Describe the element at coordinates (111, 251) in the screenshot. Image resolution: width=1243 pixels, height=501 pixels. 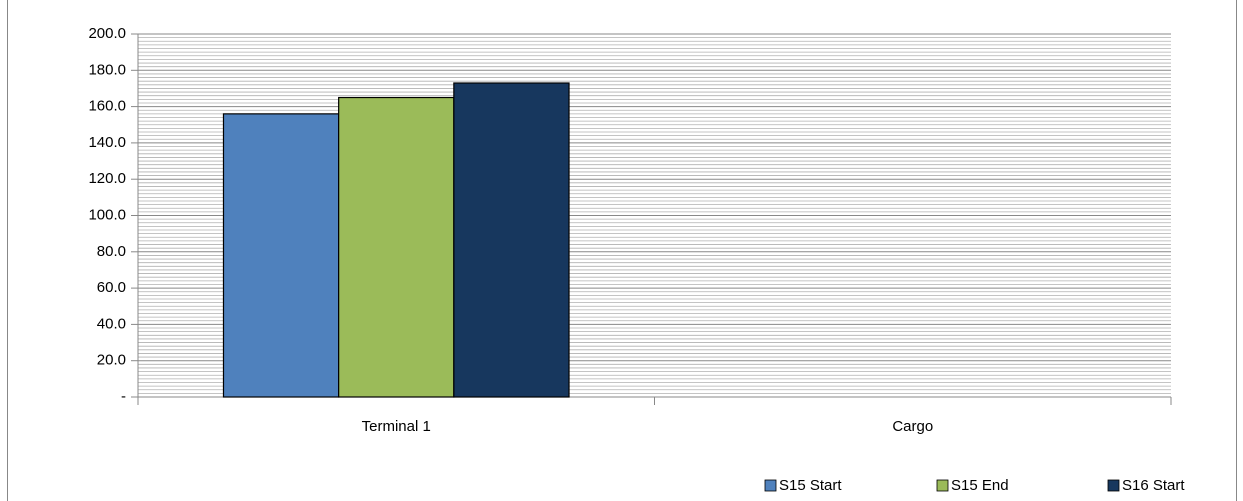
I see `y-tick-label: 80.0` at that location.